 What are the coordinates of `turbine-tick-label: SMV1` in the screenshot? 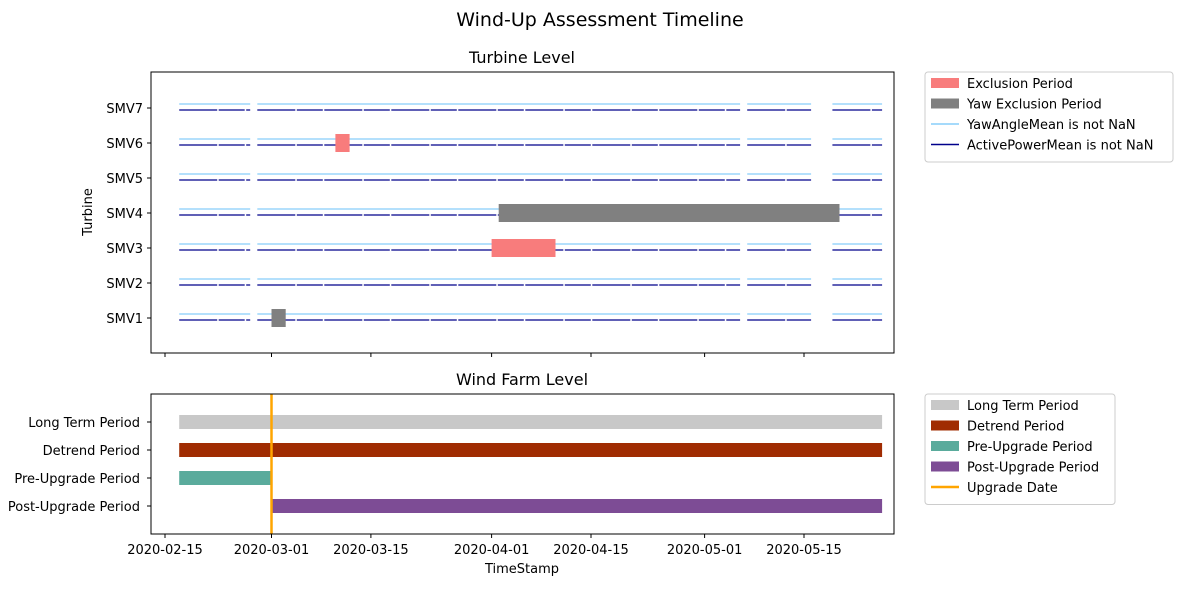 It's located at (124, 319).